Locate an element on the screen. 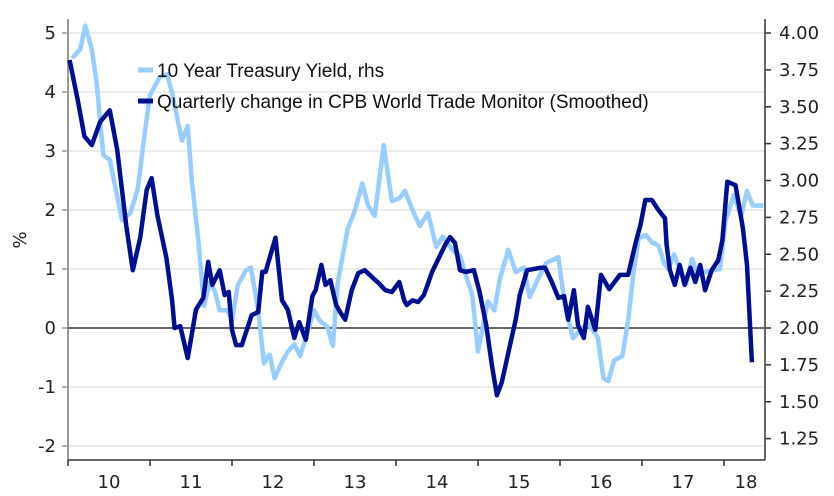  legend-item-treasury: 10 Year Treasury Yield, rhs is located at coordinates (261, 71).